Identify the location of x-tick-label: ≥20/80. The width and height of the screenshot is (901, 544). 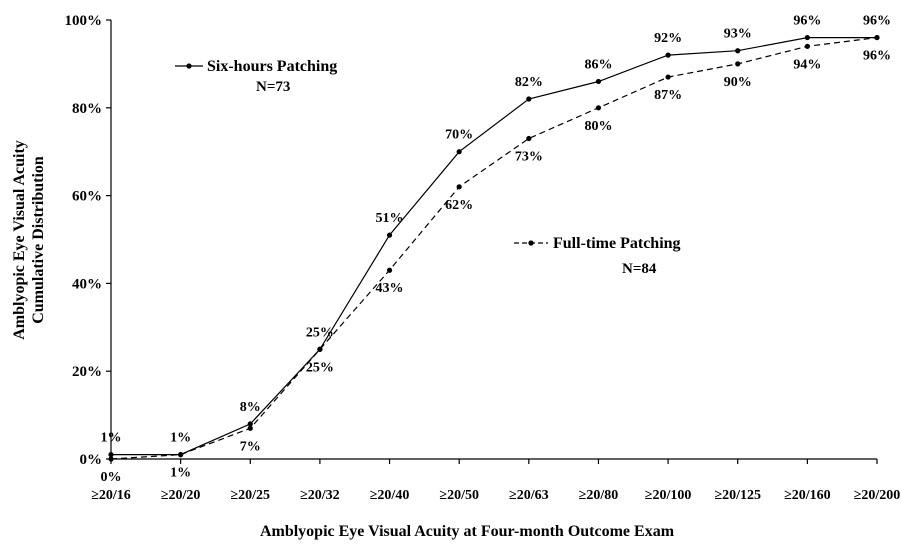
(599, 495).